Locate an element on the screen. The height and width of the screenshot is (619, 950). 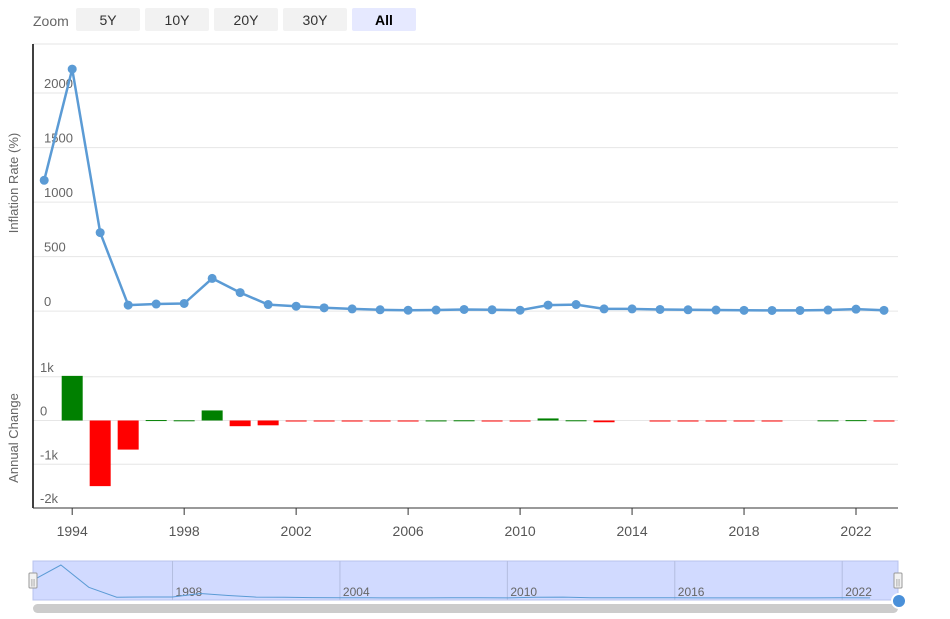
bar-pane-y-tick-label: 1k is located at coordinates (47, 367).